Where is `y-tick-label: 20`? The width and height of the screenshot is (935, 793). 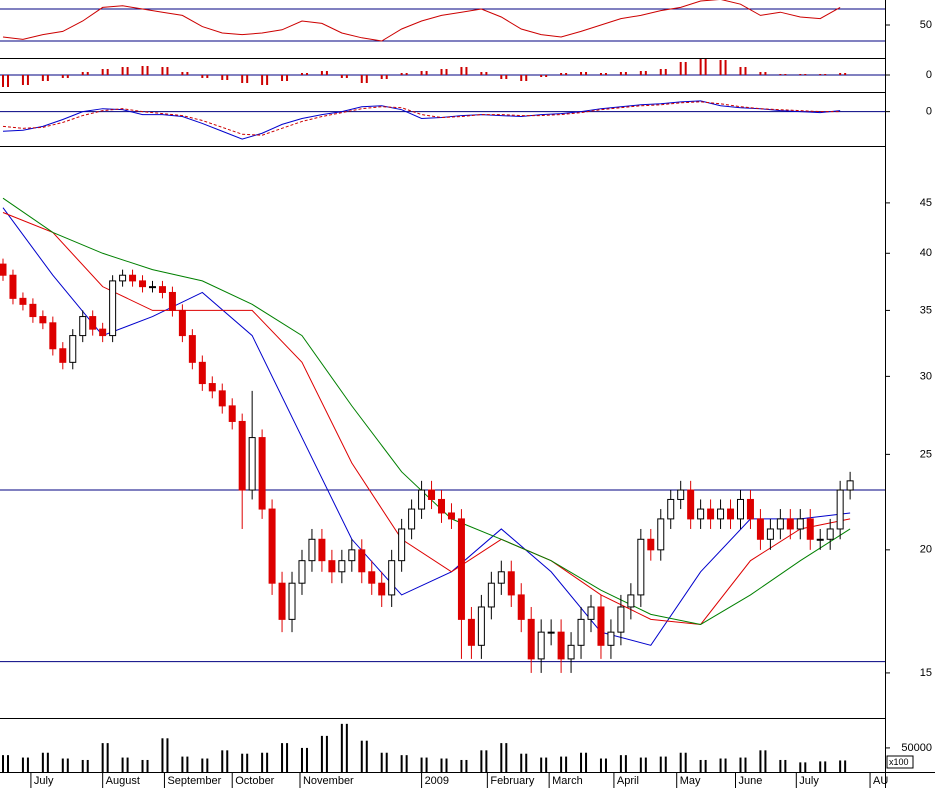
y-tick-label: 20 is located at coordinates (926, 550).